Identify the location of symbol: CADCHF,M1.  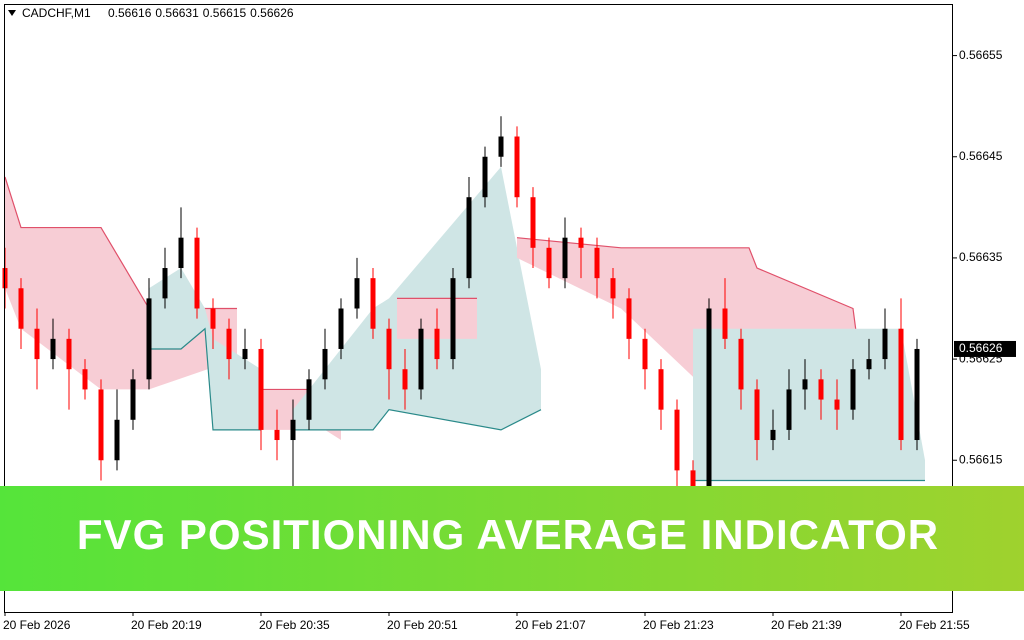
(56, 13).